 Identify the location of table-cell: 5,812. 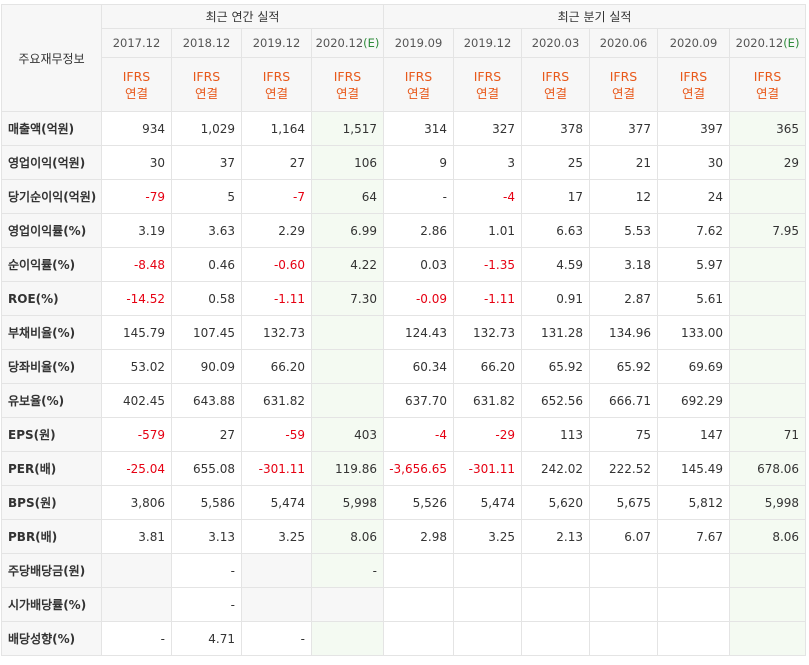
(693, 502).